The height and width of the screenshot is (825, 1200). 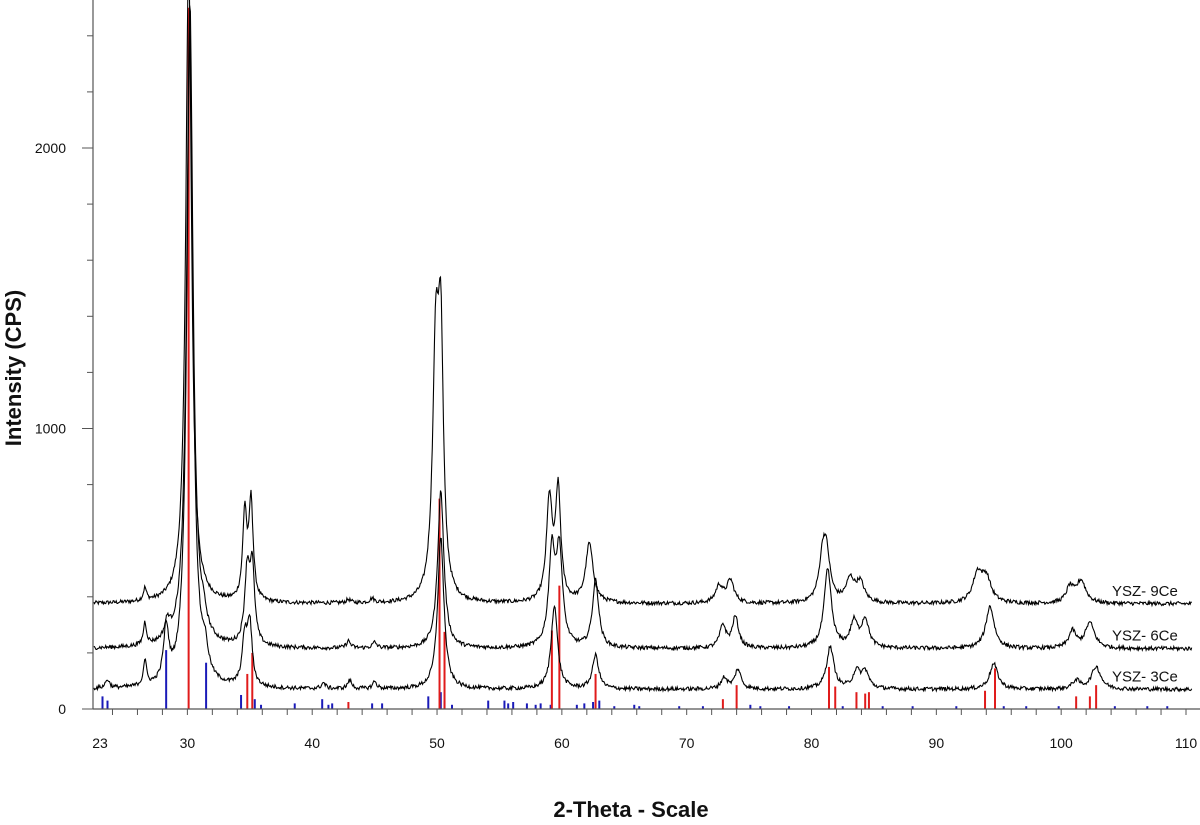 What do you see at coordinates (1145, 676) in the screenshot?
I see `series-label: YSZ- 3Ce` at bounding box center [1145, 676].